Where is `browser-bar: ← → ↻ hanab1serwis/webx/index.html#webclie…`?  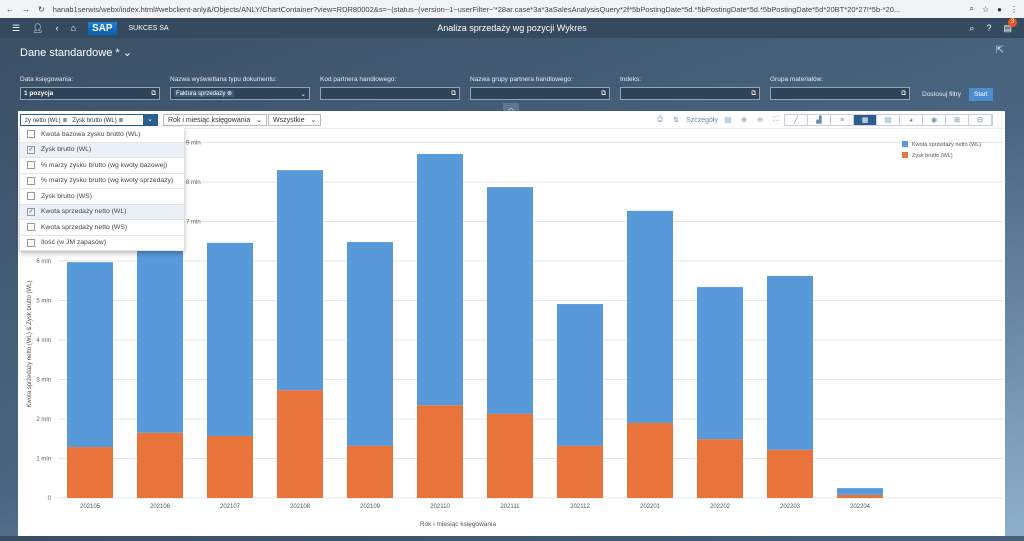
browser-bar: ← → ↻ hanab1serwis/webx/index.html#webclie… is located at coordinates (512, 9).